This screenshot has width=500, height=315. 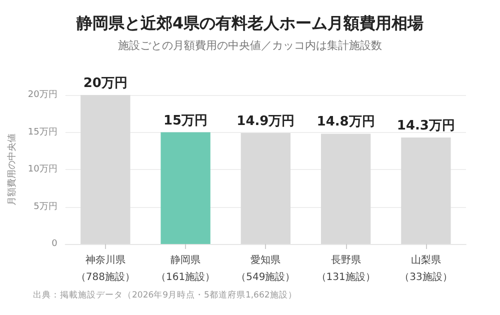 What do you see at coordinates (105, 83) in the screenshot?
I see `data-label: 20万円` at bounding box center [105, 83].